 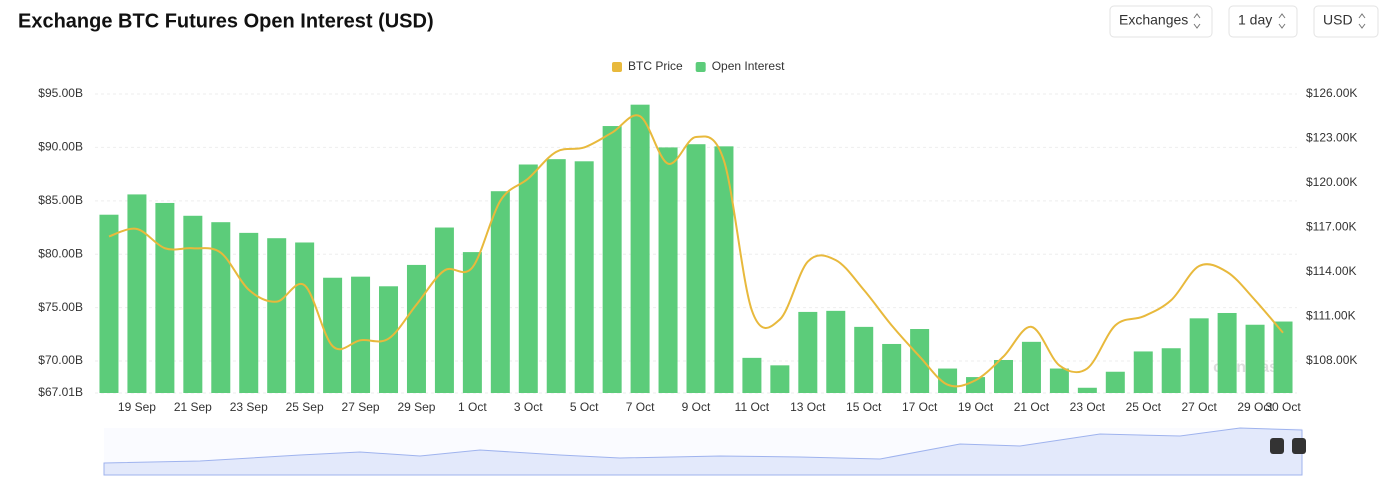 I want to click on y2-tick-label: $123.00K, so click(x=1331, y=138).